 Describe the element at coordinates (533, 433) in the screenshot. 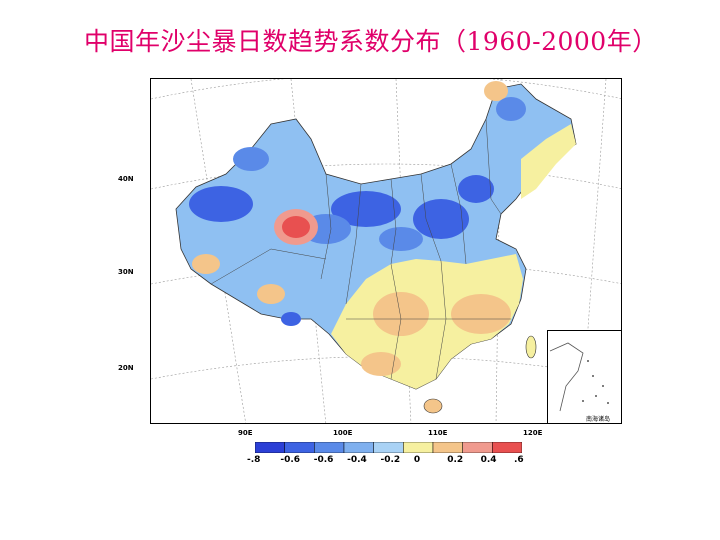

I see `lon-label-120e: 120E` at that location.